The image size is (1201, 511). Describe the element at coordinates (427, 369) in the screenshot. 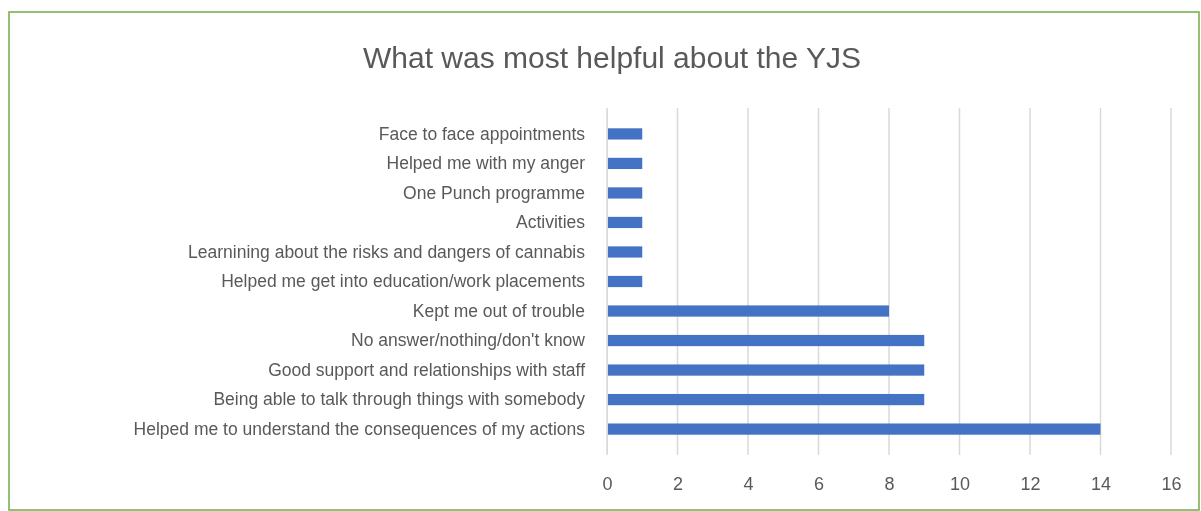

I see `y-tick-label: Good support and relationships with staff` at that location.